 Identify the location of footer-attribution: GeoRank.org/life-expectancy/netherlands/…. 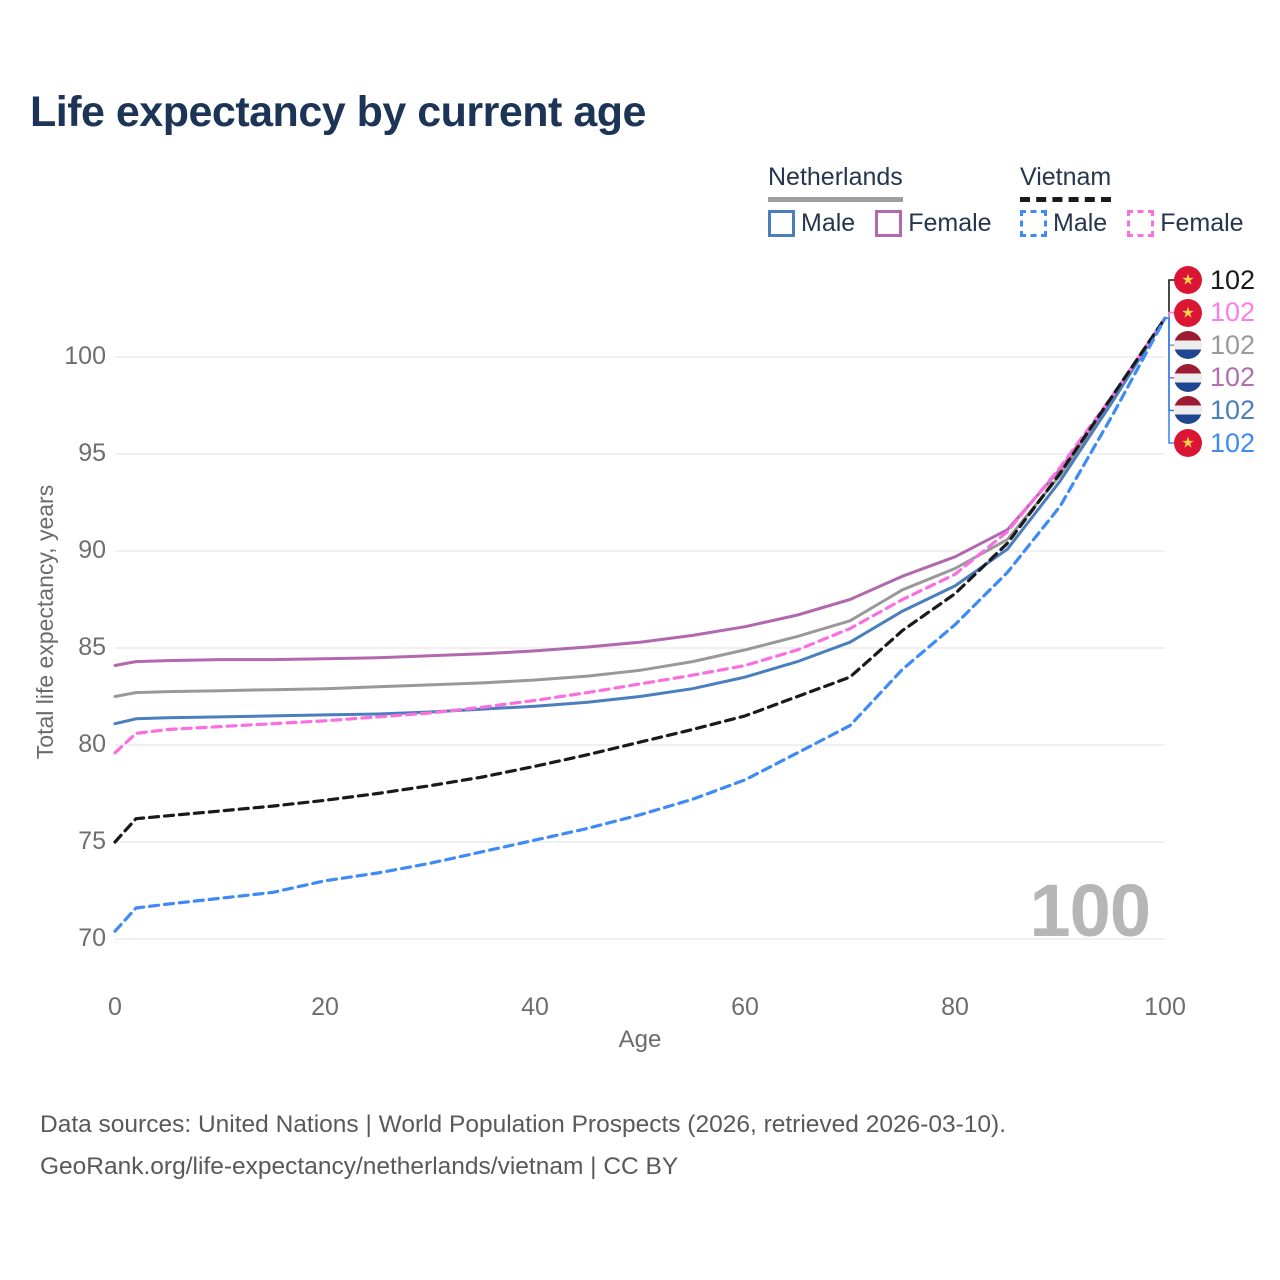
(359, 1167).